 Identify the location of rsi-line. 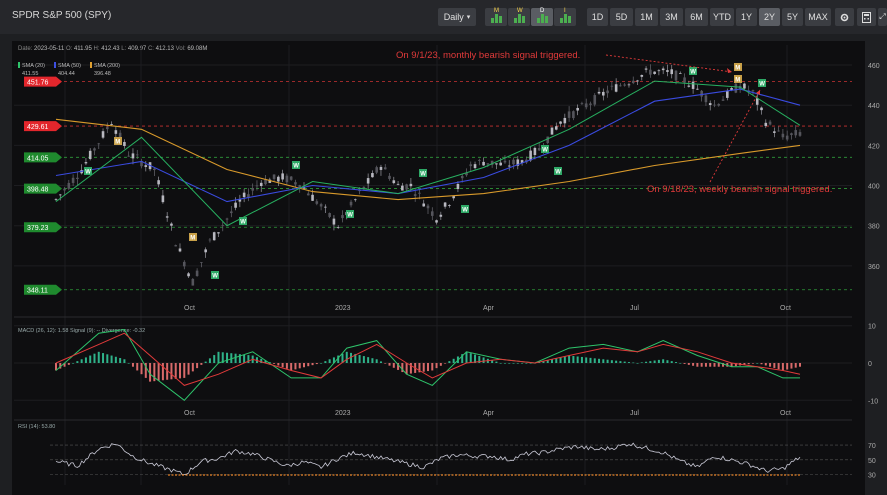
(428, 458).